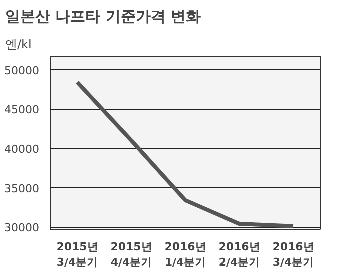 This screenshot has width=339, height=277. What do you see at coordinates (22, 149) in the screenshot?
I see `y-tick-label: 40000` at bounding box center [22, 149].